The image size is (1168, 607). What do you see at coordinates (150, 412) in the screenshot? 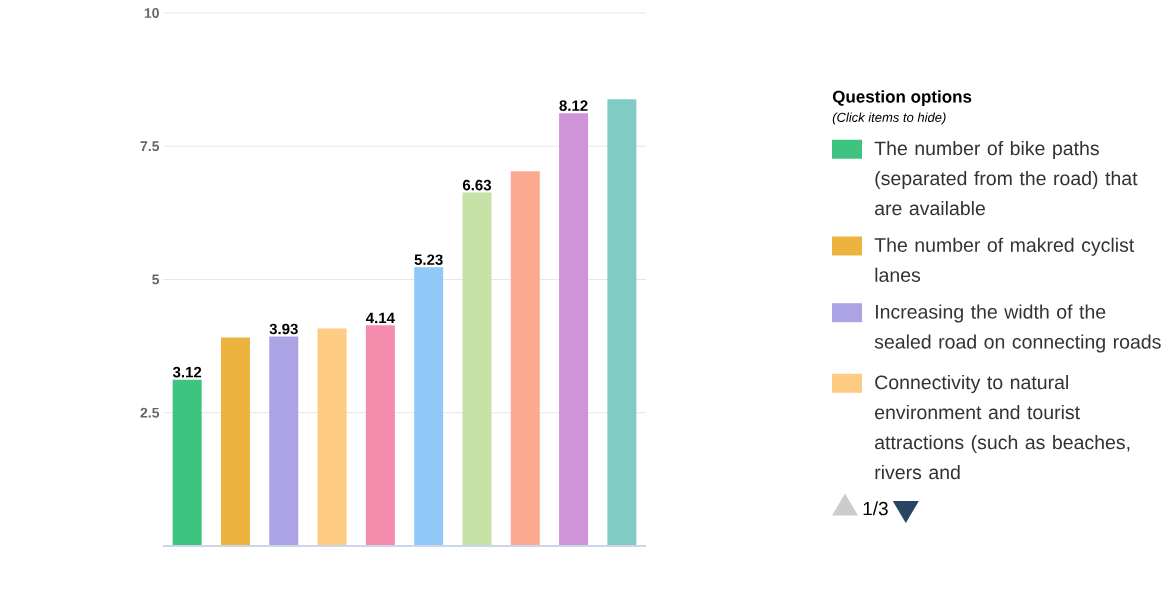
I see `y-tick-label: 2.5` at bounding box center [150, 412].